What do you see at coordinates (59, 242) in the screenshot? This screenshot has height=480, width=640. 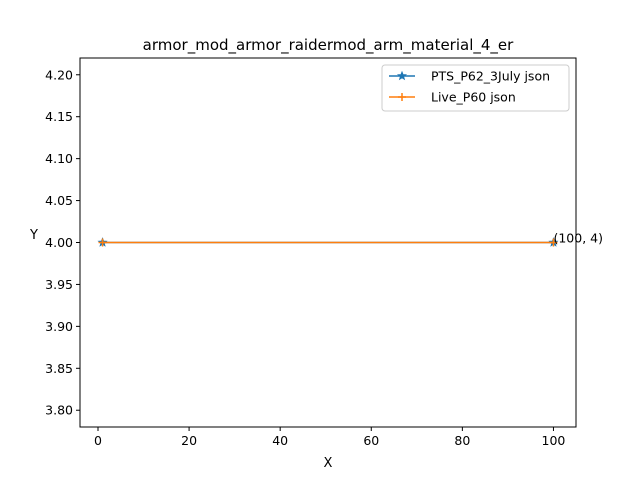 I see `y-tick-label: 4.00` at bounding box center [59, 242].